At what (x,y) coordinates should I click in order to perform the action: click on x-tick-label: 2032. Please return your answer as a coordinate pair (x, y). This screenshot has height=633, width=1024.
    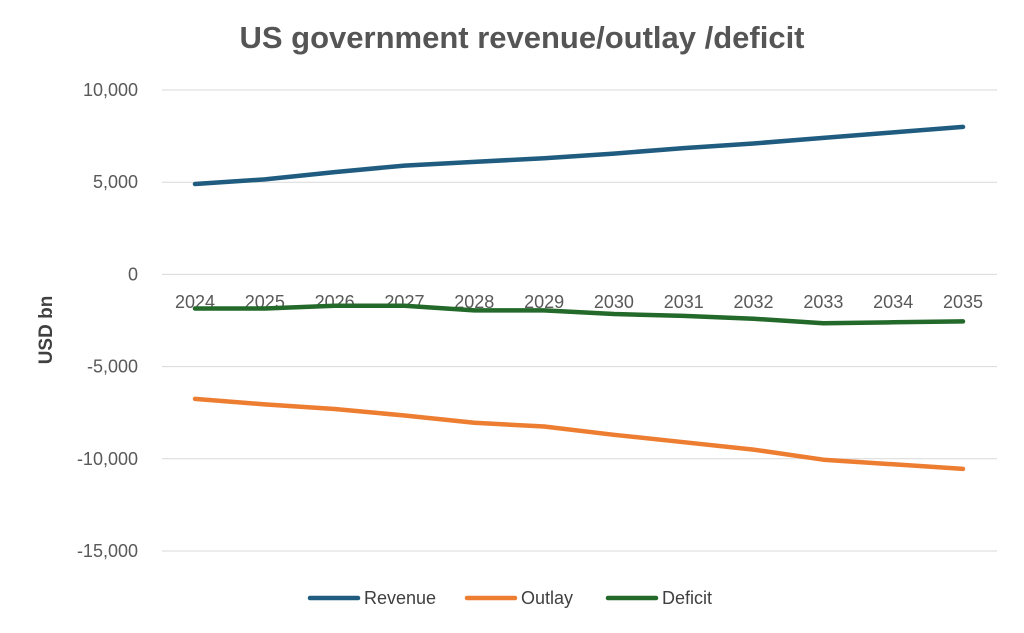
    Looking at the image, I should click on (754, 302).